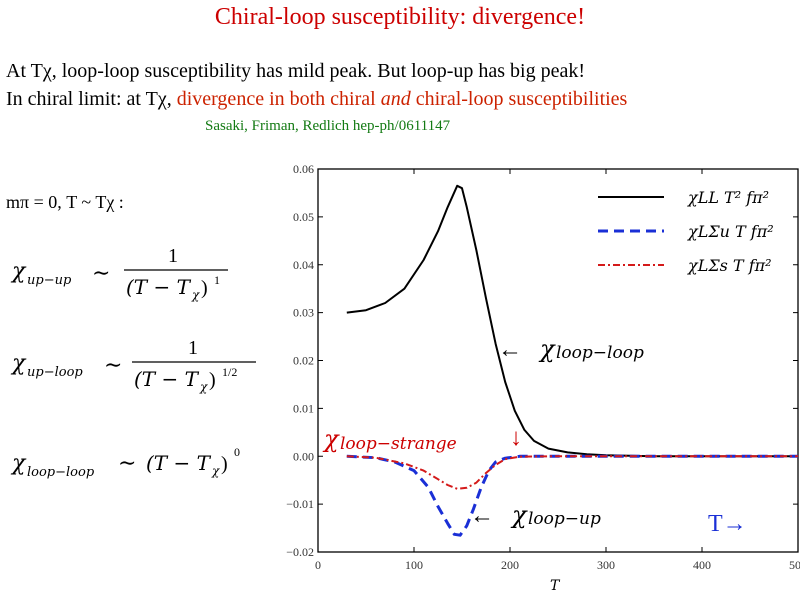  Describe the element at coordinates (728, 197) in the screenshot. I see `legend-label-ll: χLL T² fπ²` at that location.